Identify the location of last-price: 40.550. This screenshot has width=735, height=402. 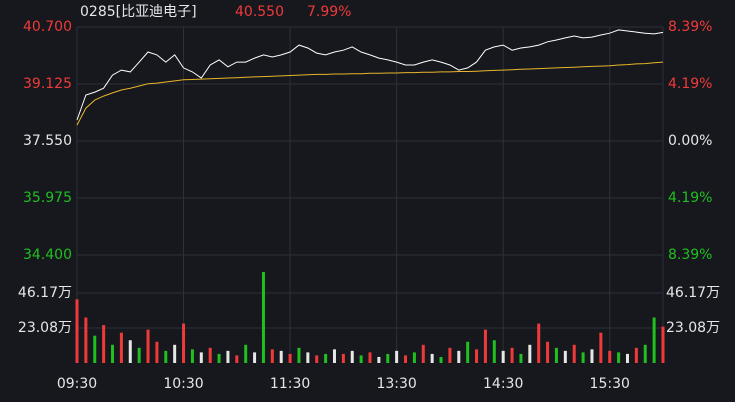
(259, 12).